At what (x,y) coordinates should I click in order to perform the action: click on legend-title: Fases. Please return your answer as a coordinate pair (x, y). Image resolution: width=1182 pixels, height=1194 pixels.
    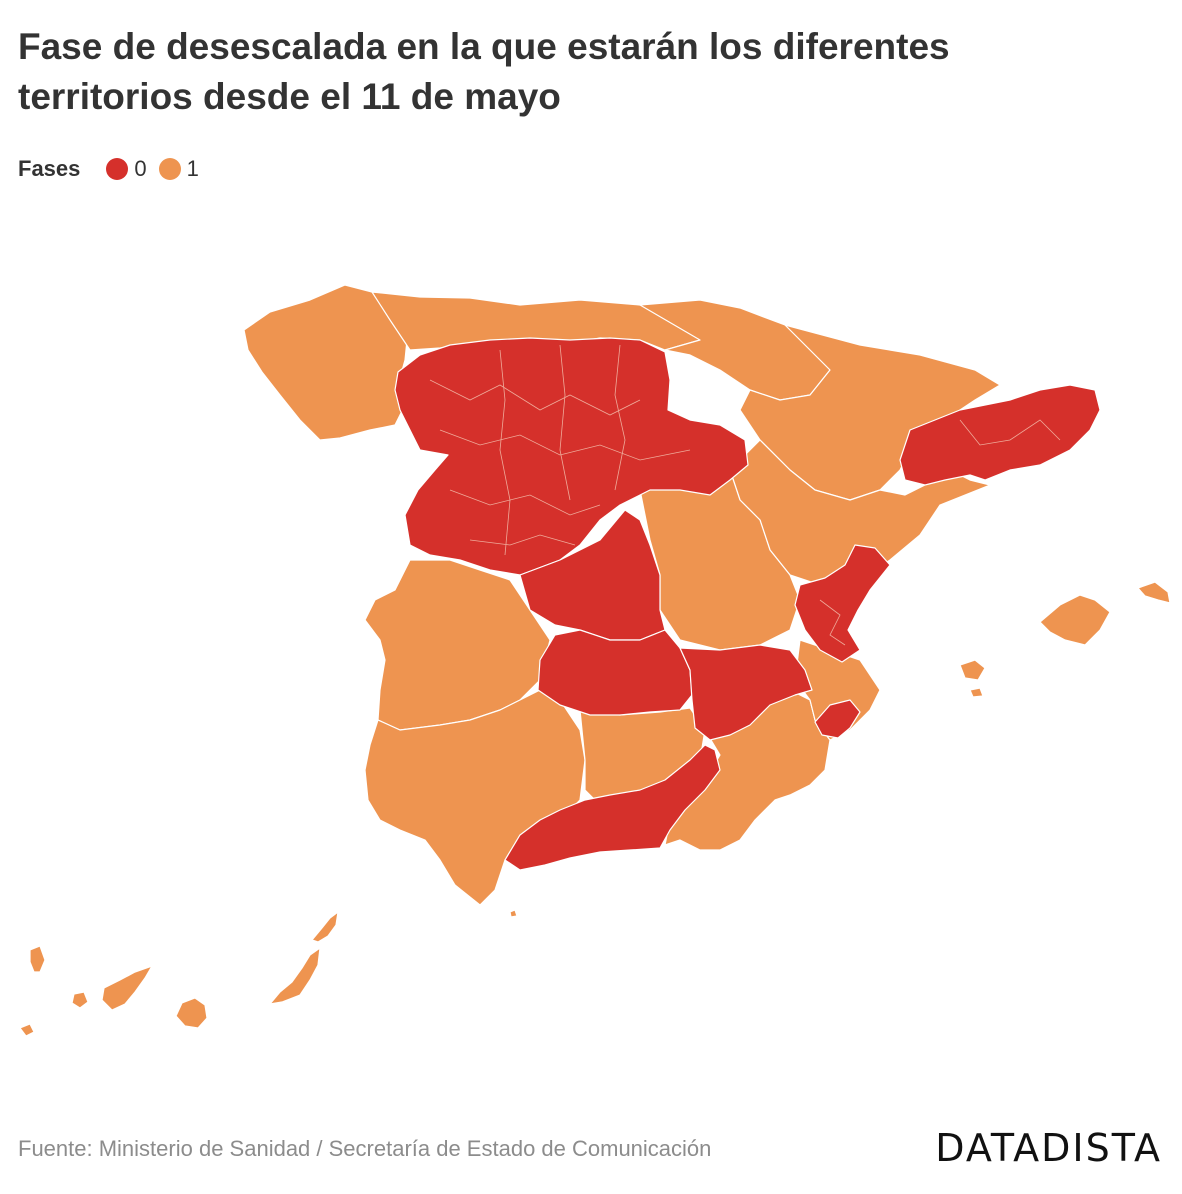
    Looking at the image, I should click on (49, 168).